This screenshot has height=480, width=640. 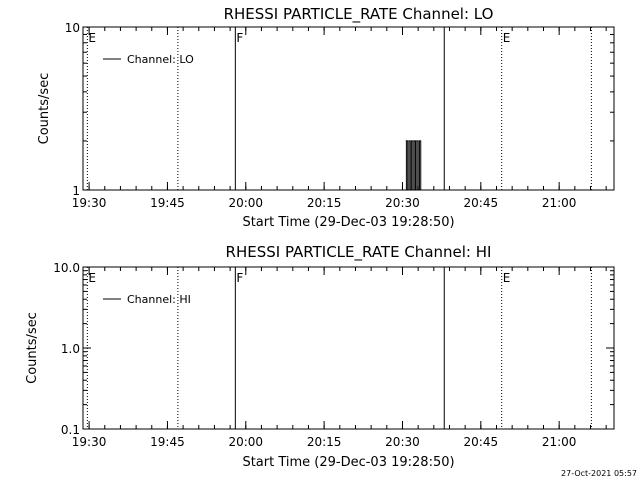 I want to click on y-tick-label: 1.0, so click(x=70, y=349).